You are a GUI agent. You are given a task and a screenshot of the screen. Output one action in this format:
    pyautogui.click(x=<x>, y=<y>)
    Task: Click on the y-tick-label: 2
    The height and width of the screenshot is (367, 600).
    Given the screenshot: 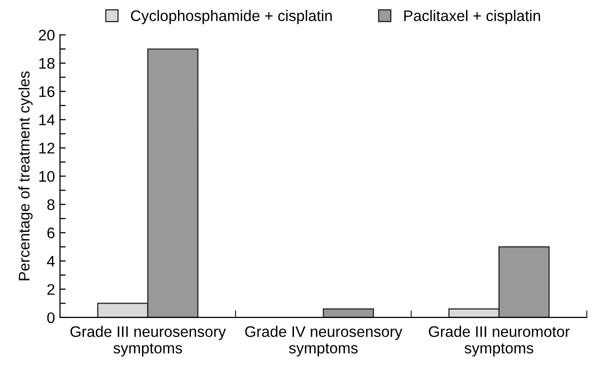 What is the action you would take?
    pyautogui.click(x=50, y=289)
    